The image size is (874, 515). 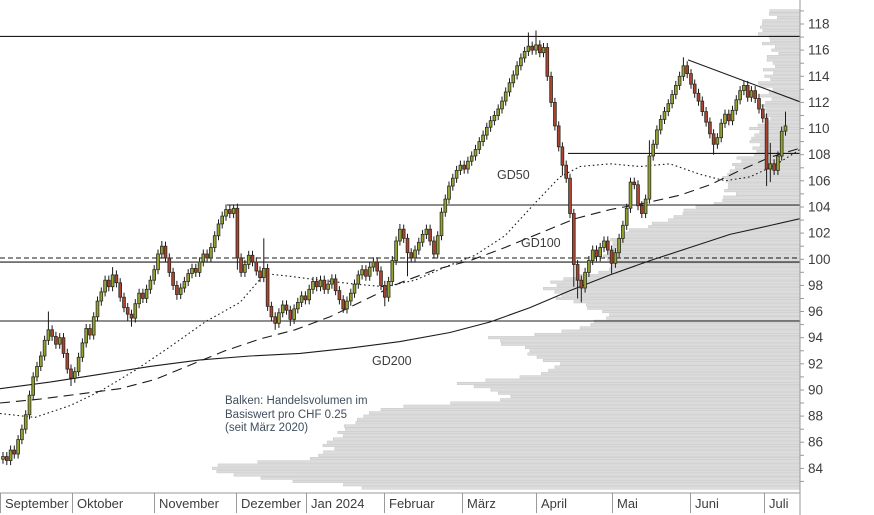 What do you see at coordinates (627, 503) in the screenshot?
I see `x-axis-label: Mai` at bounding box center [627, 503].